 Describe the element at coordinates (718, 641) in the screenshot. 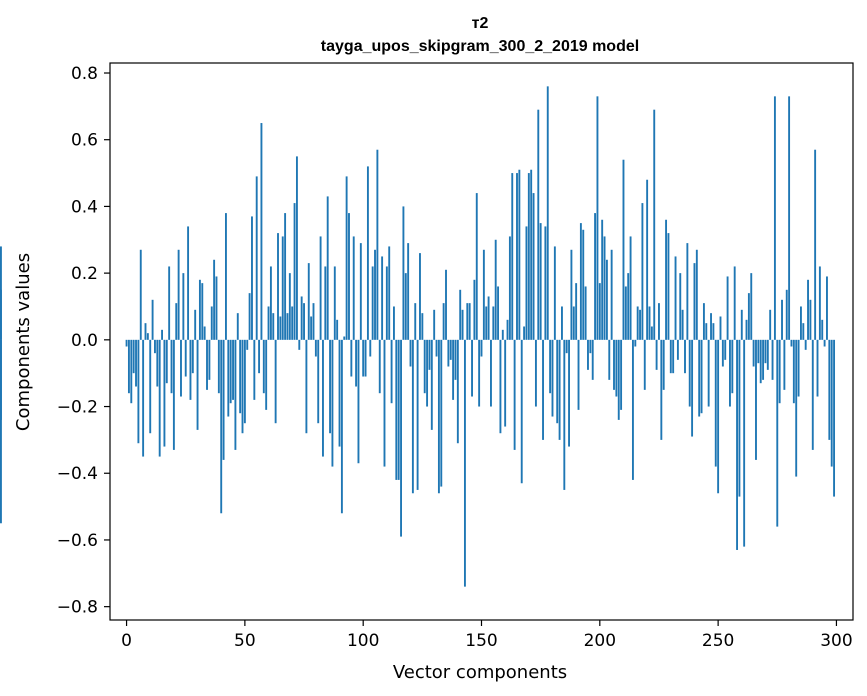

I see `x-tick-label: 250` at that location.